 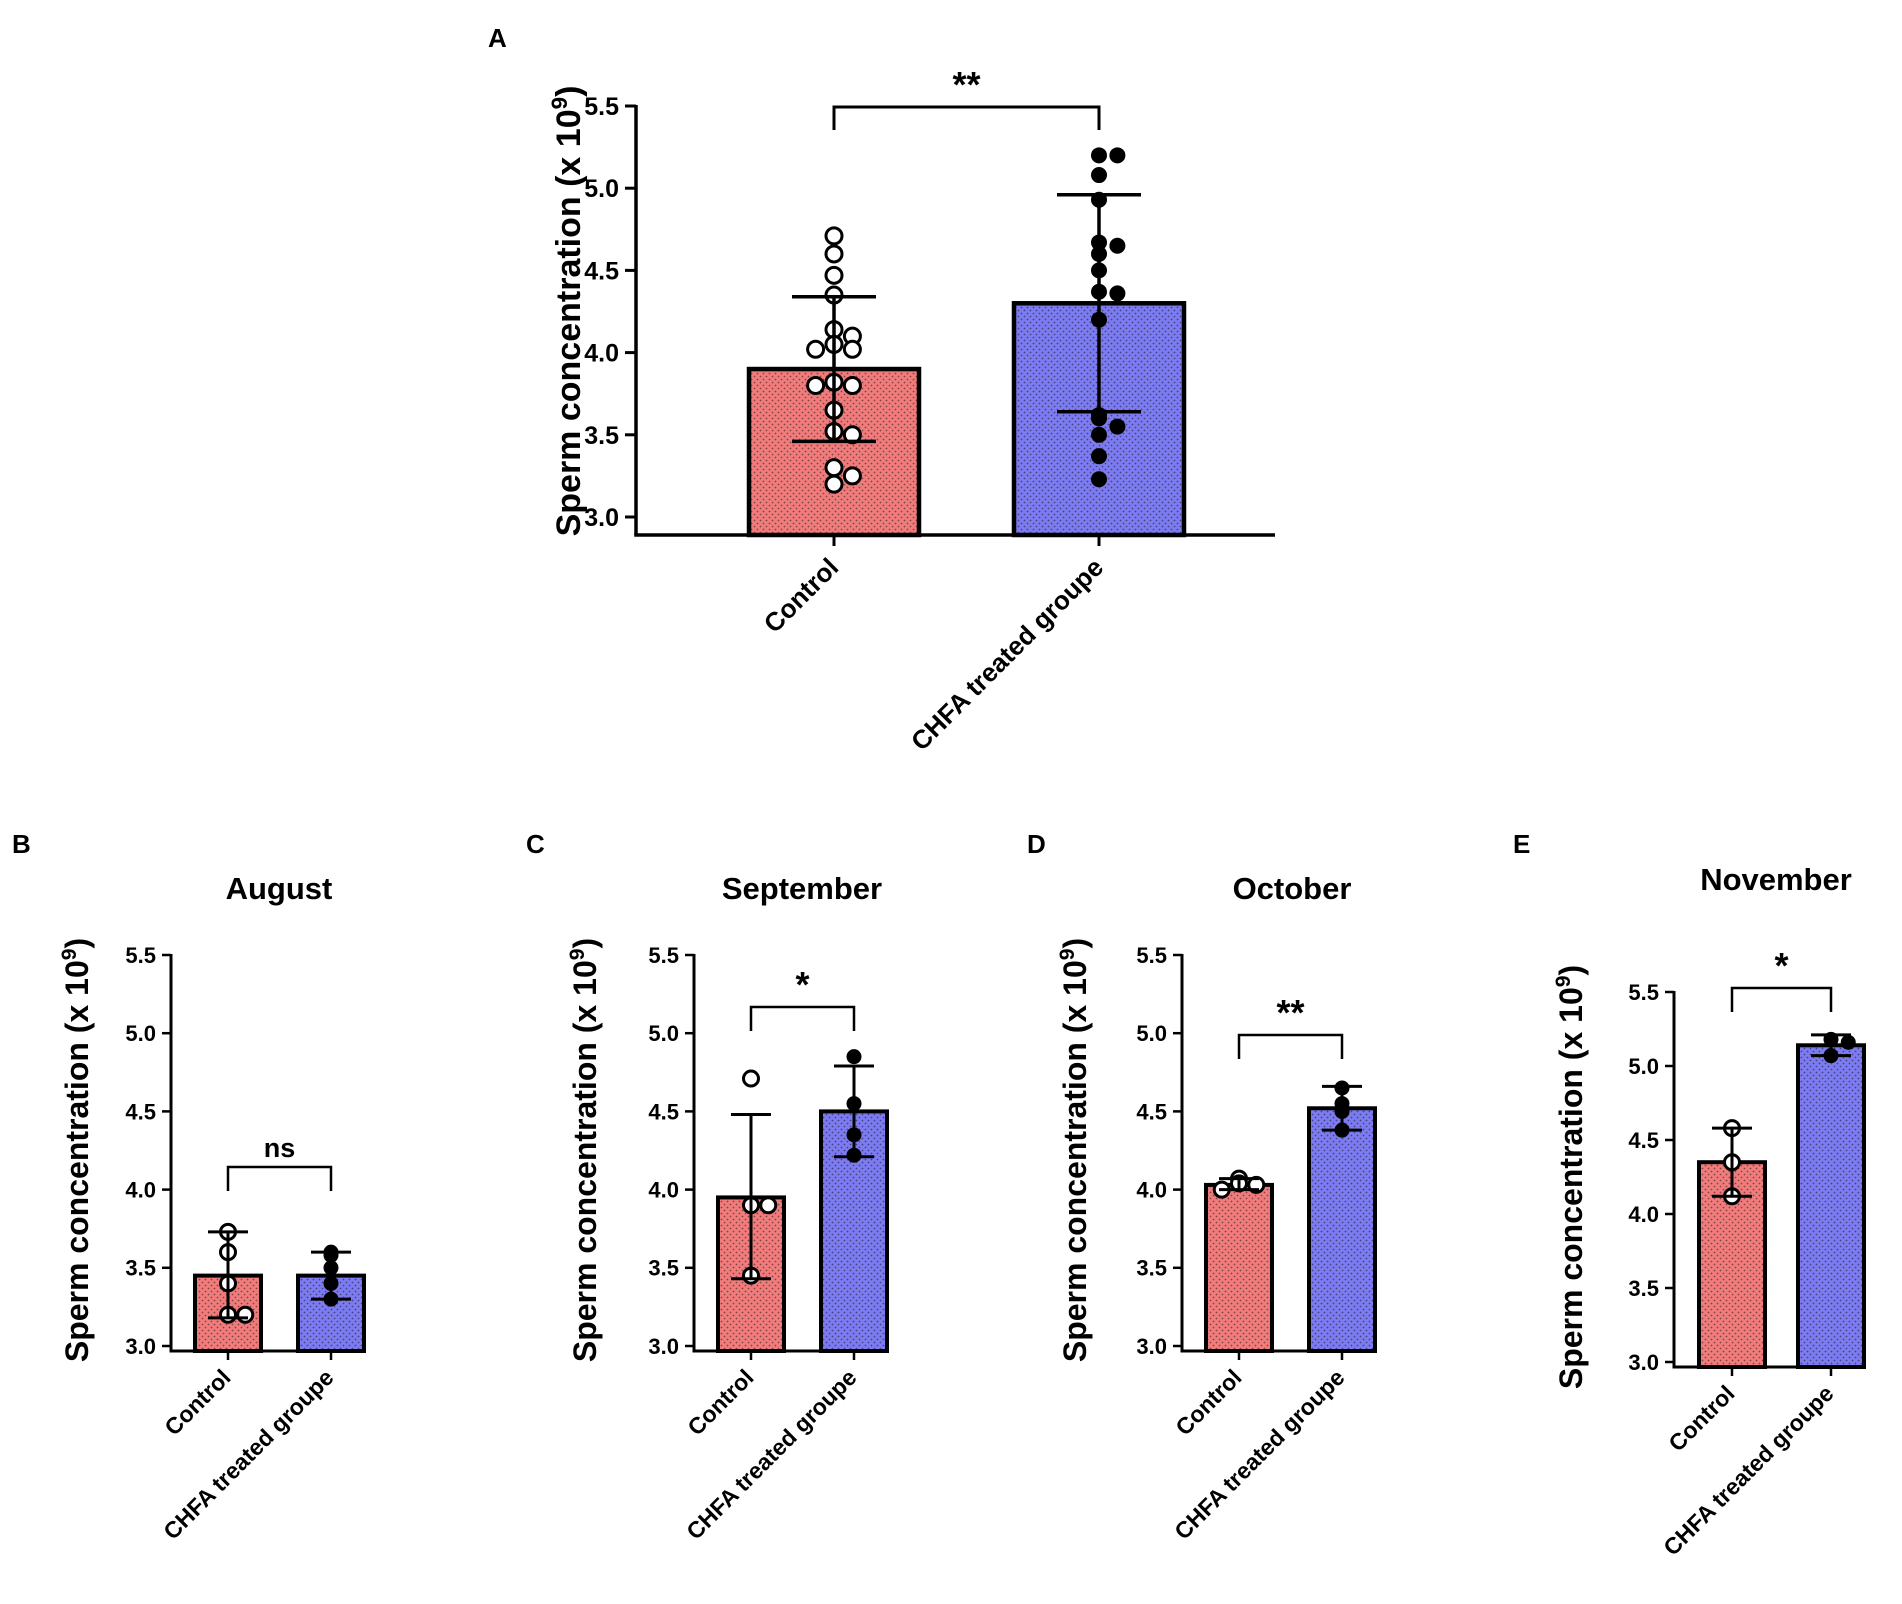 What do you see at coordinates (1036, 844) in the screenshot?
I see `panel-label: D` at bounding box center [1036, 844].